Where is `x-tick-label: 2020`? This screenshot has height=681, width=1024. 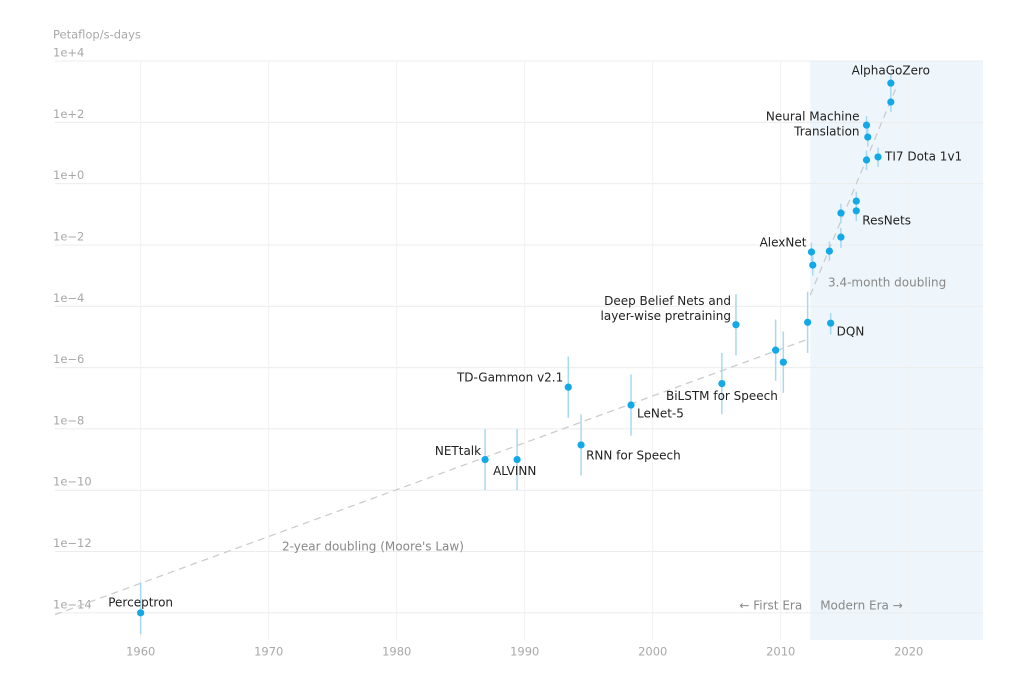 x-tick-label: 2020 is located at coordinates (908, 652).